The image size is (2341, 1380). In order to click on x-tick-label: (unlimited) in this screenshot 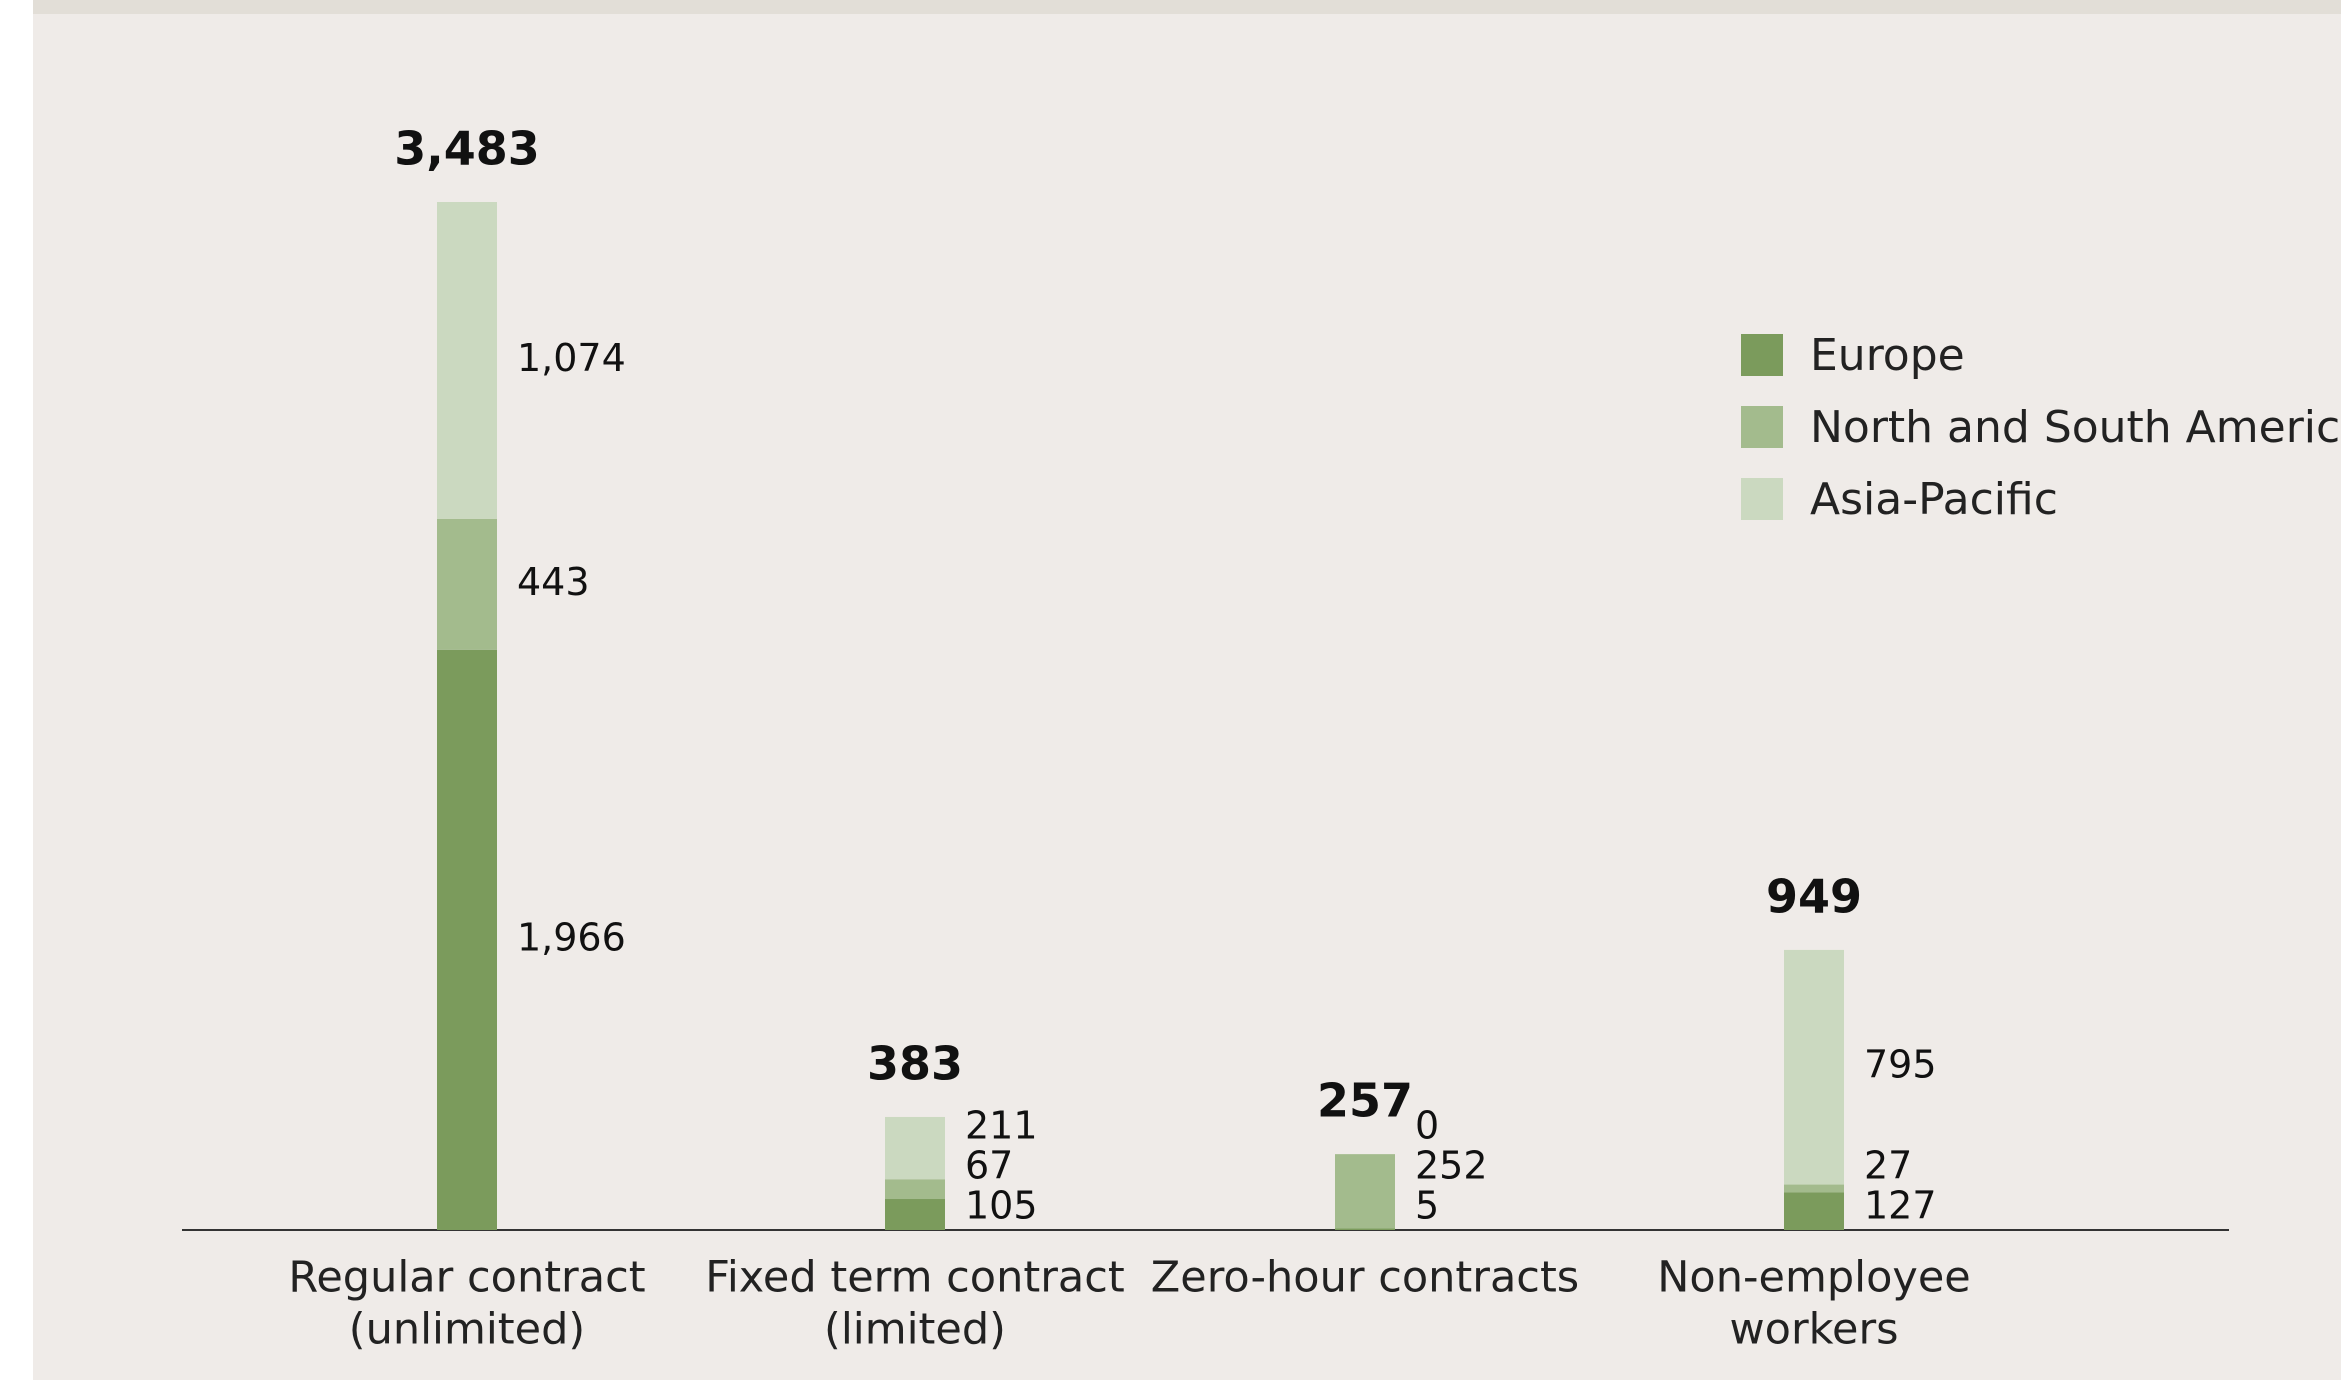, I will do `click(467, 1330)`.